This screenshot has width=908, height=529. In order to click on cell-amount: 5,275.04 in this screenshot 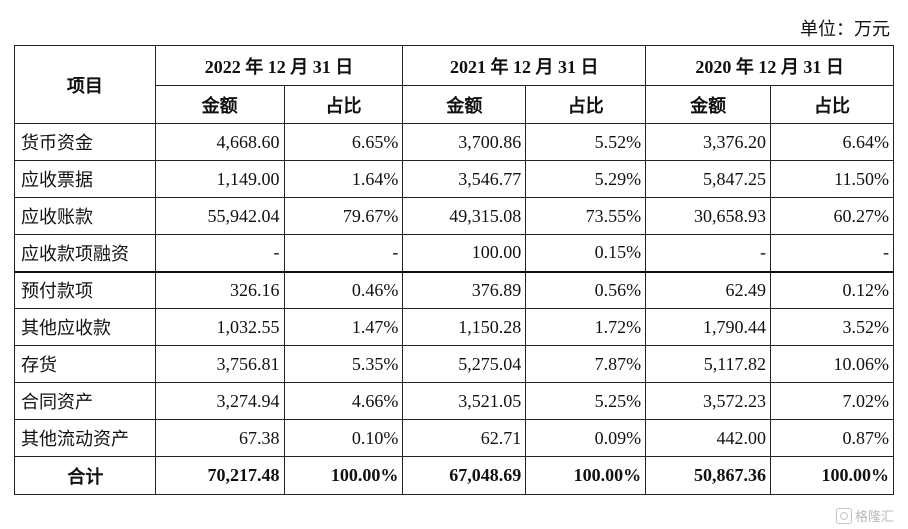, I will do `click(464, 364)`.